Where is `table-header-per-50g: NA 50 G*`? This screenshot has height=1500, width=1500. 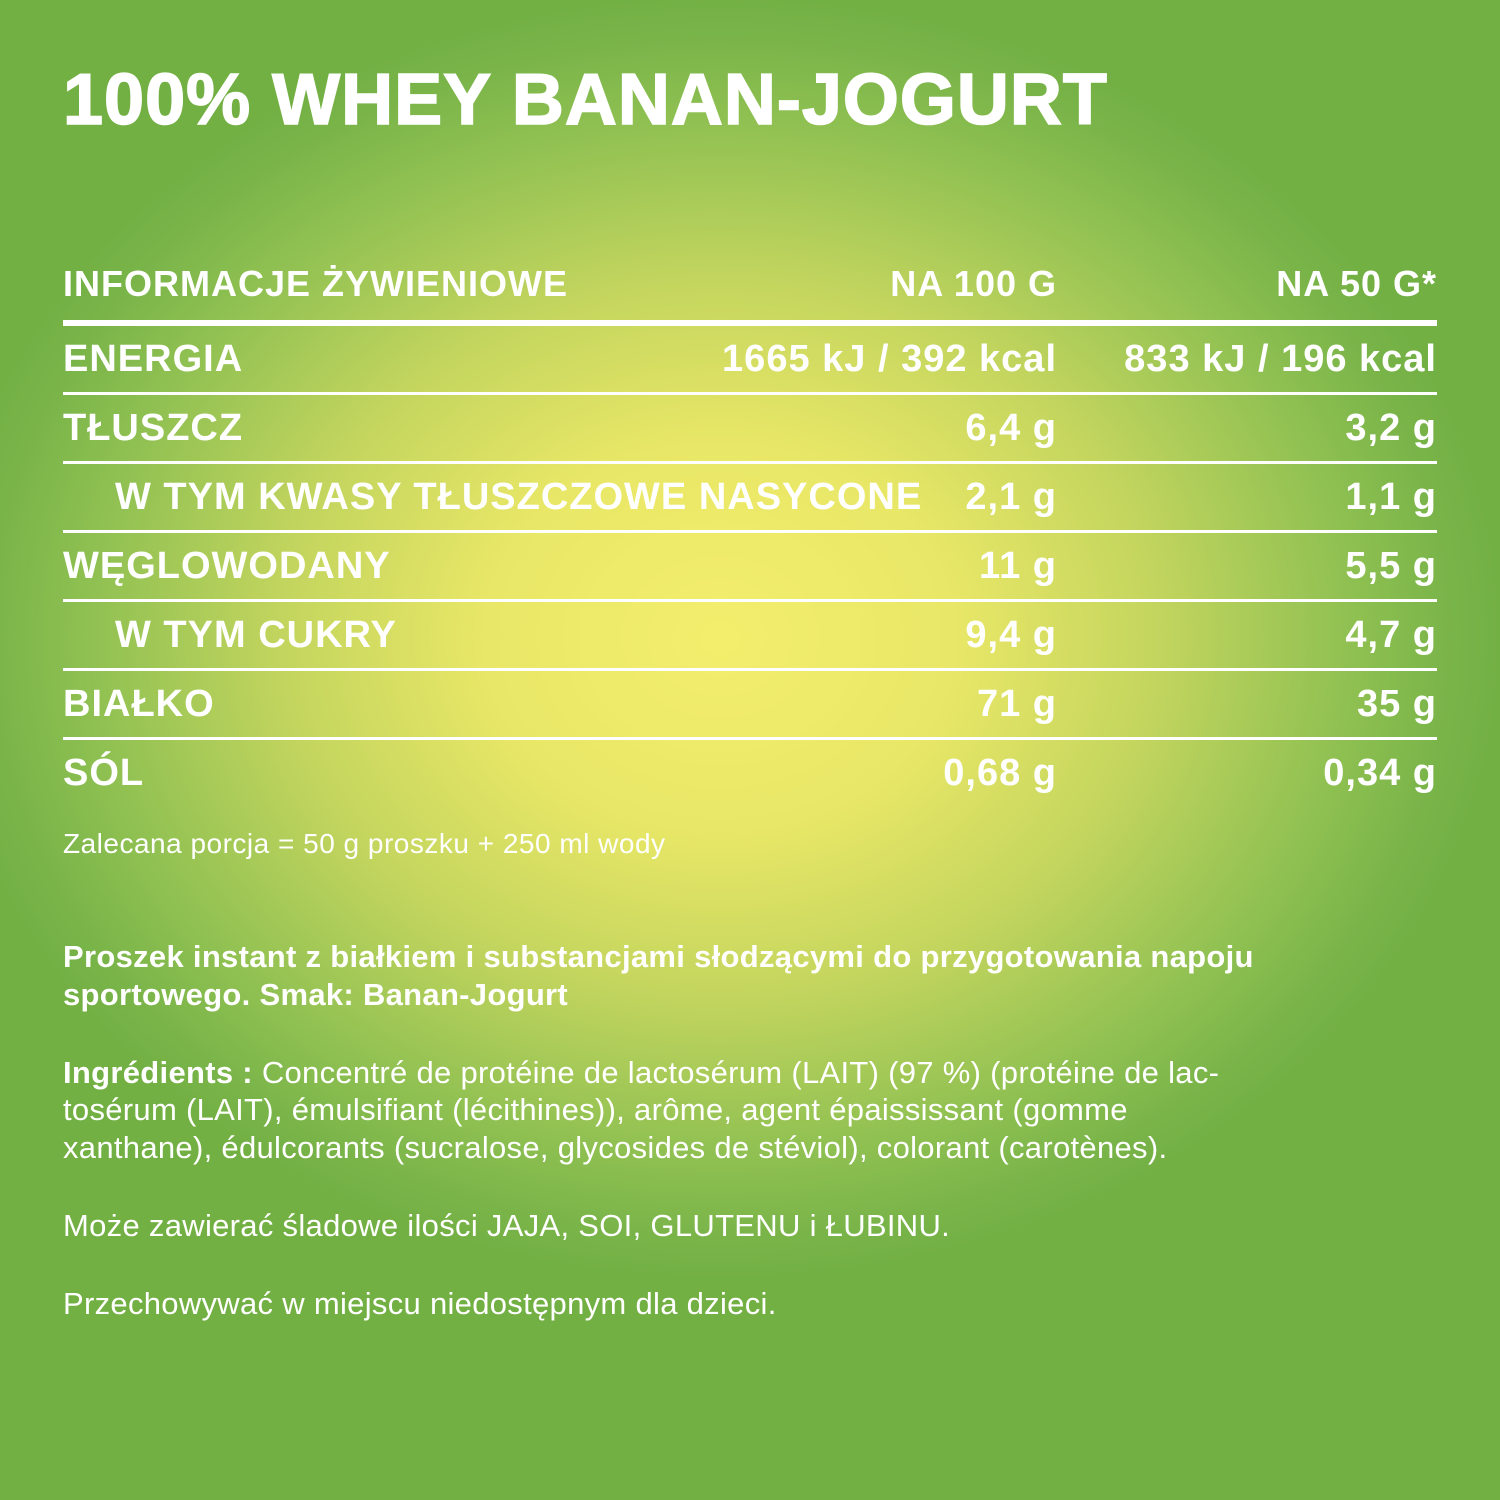 table-header-per-50g: NA 50 G* is located at coordinates (1356, 283).